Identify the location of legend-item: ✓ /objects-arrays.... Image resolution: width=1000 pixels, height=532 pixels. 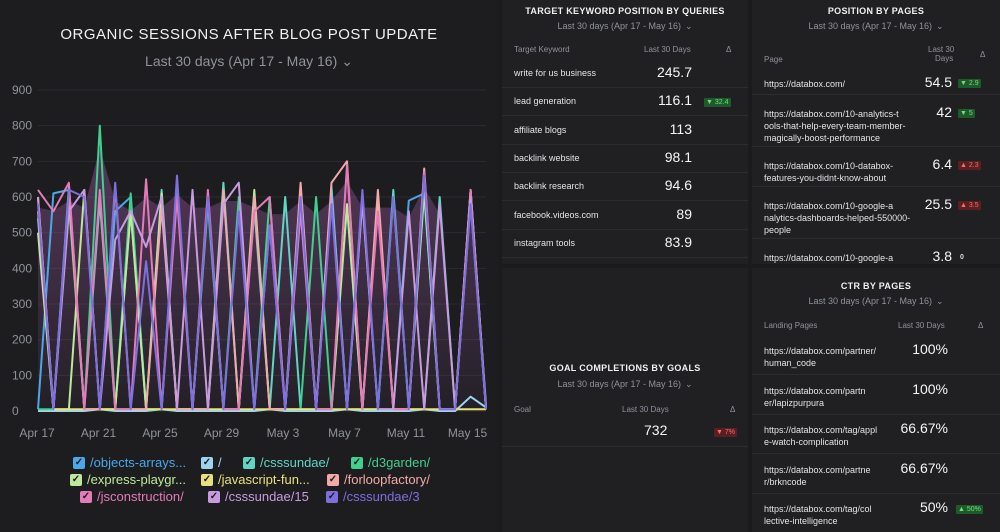
(129, 462).